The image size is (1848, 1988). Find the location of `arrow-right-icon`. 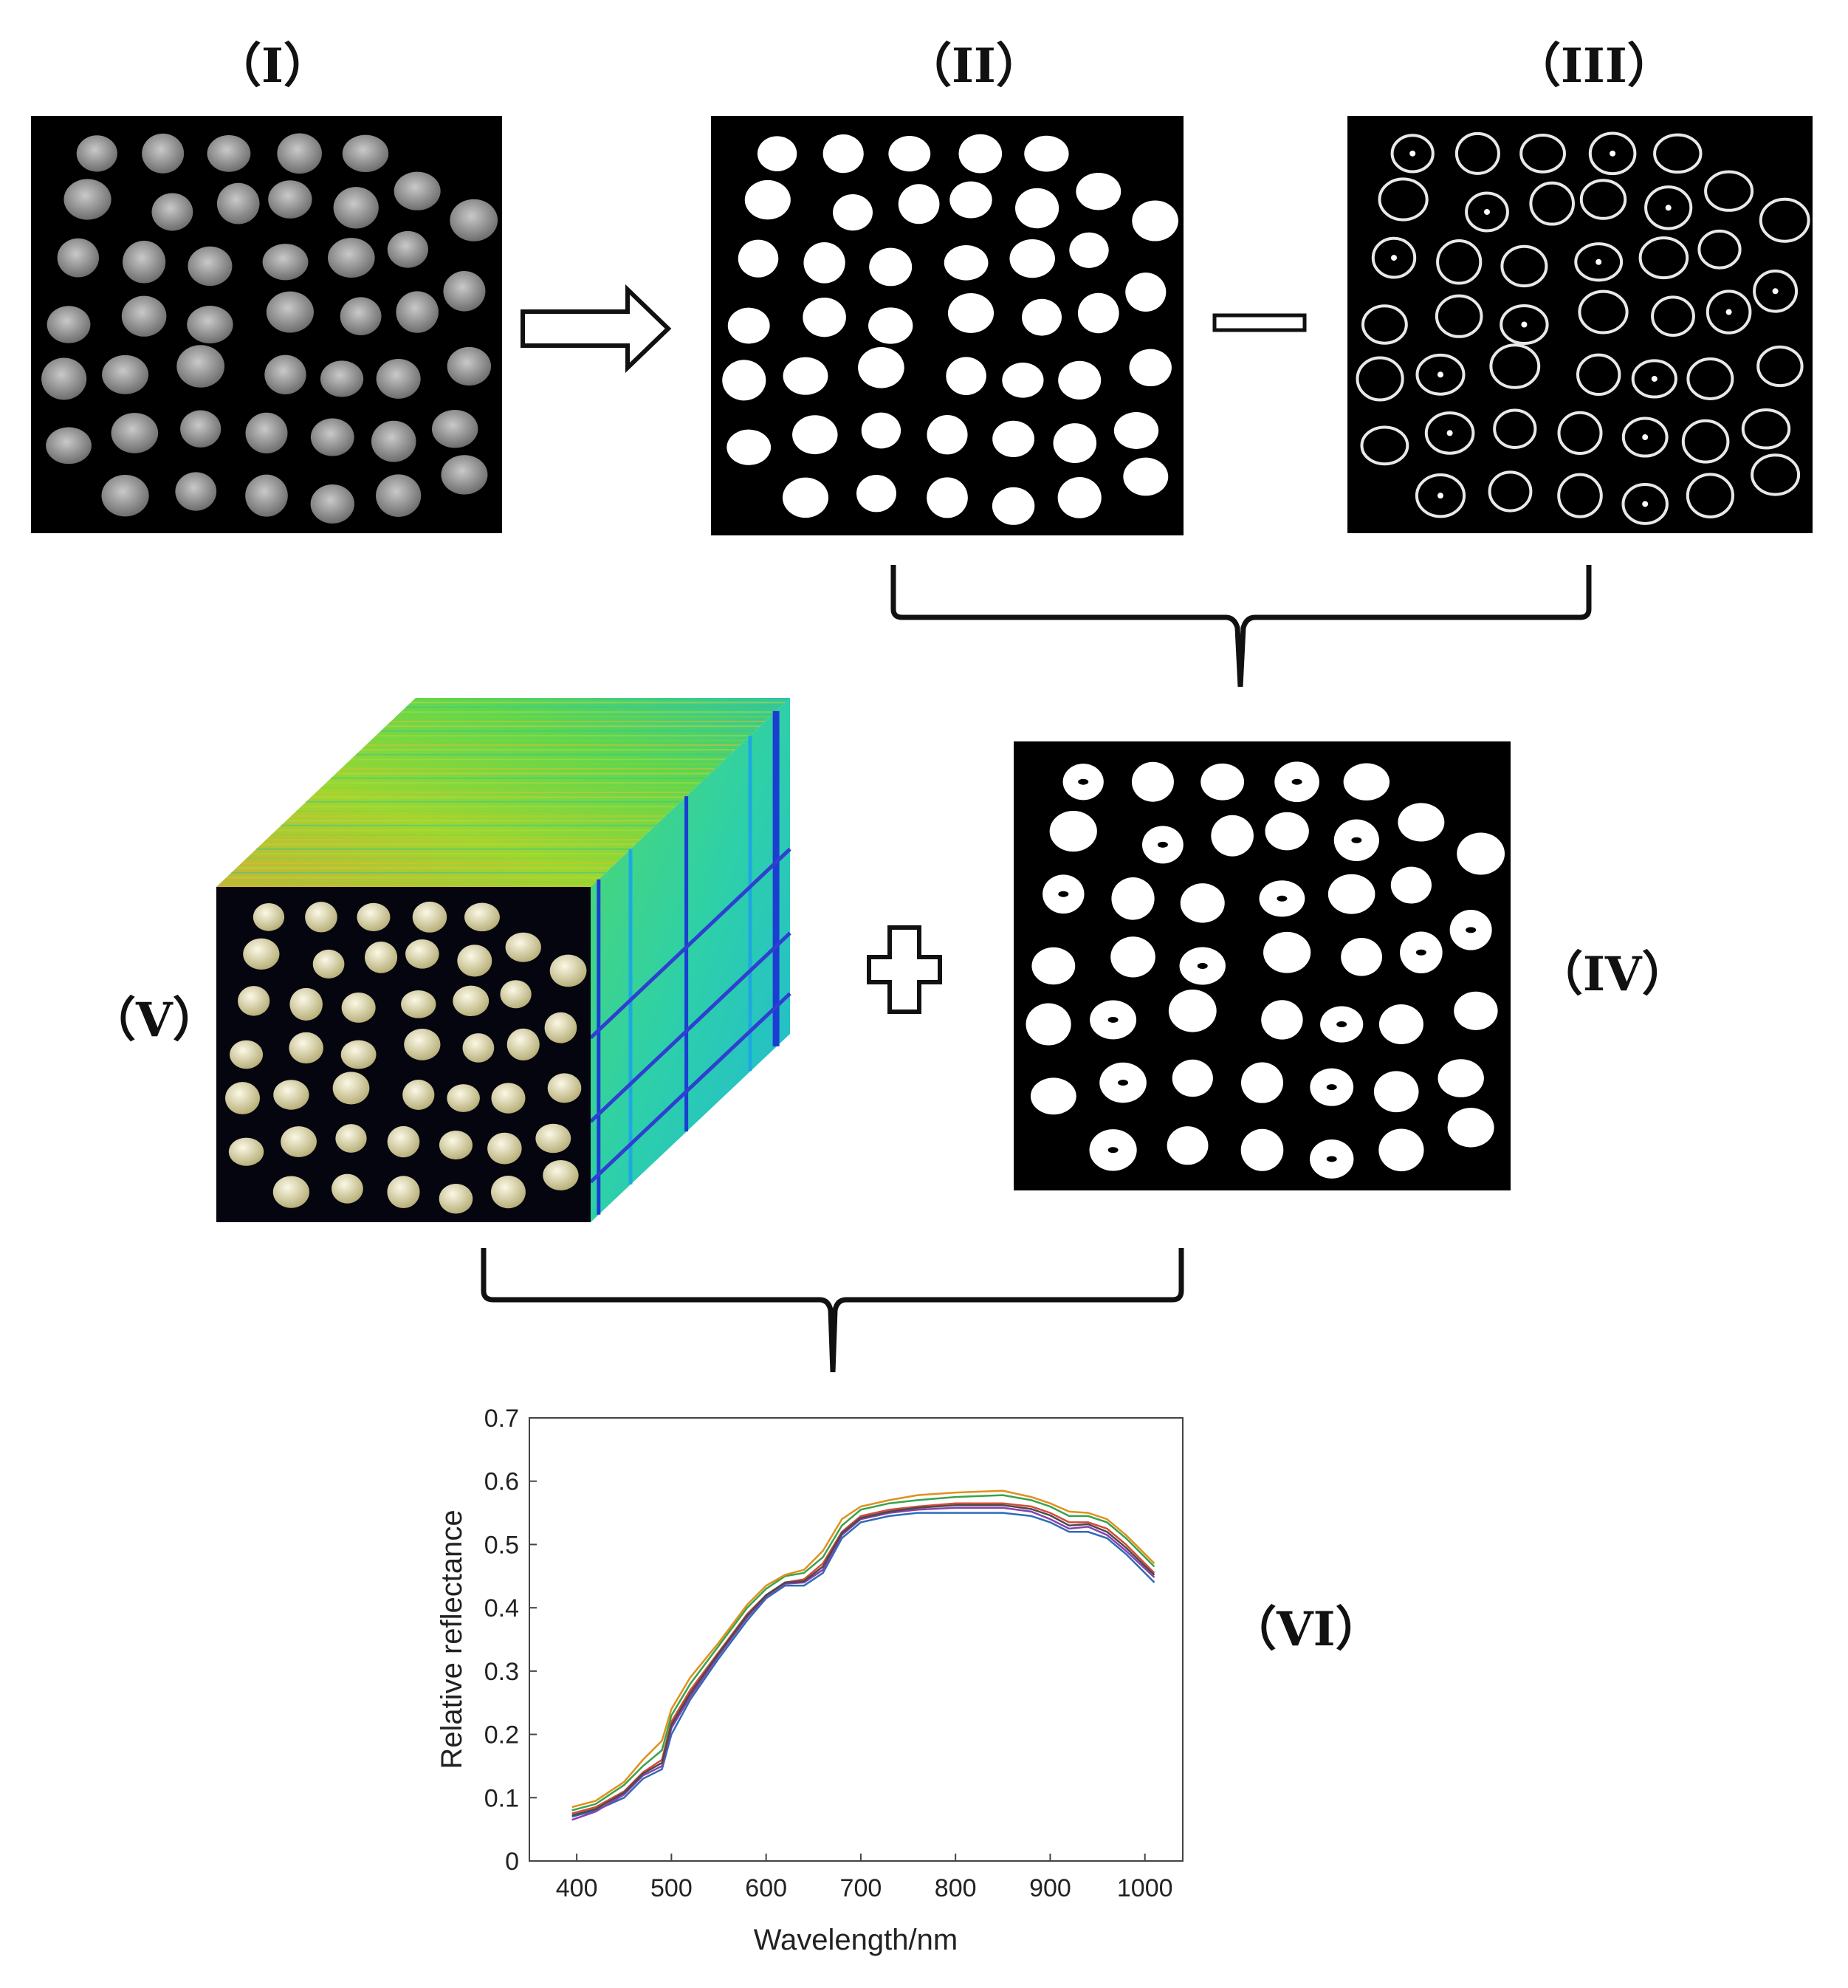

arrow-right-icon is located at coordinates (596, 329).